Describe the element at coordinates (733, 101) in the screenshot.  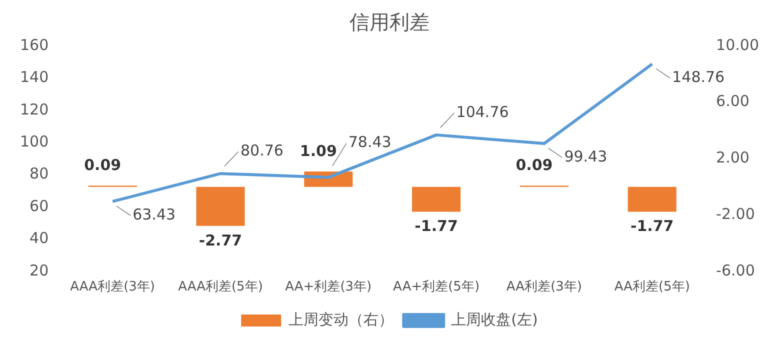
I see `y2-tick-label: 6.00` at that location.